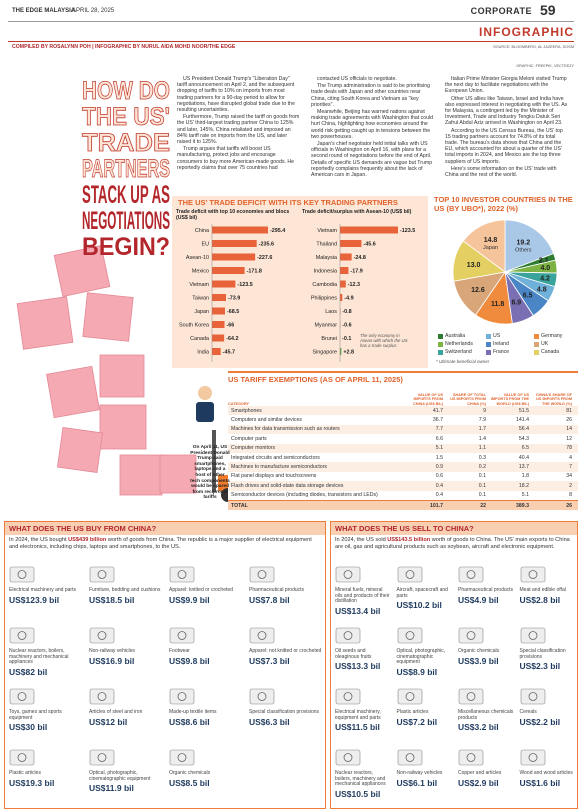 Image resolution: width=580 pixels, height=811 pixels. What do you see at coordinates (201, 590) in the screenshot?
I see `item-label: Apparel: knitted or crocheted` at bounding box center [201, 590].